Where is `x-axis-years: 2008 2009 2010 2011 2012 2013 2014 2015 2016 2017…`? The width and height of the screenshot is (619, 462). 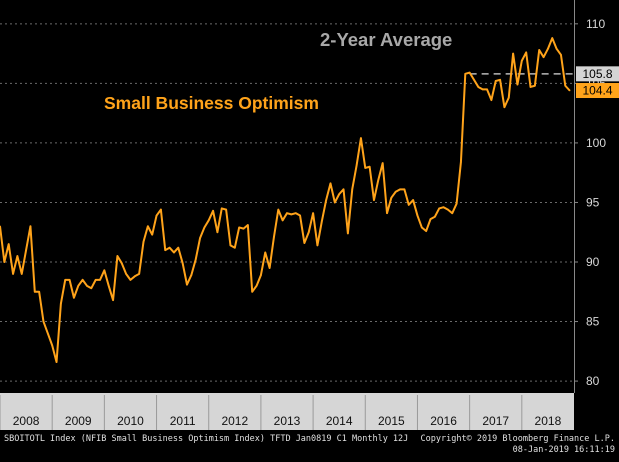
x-axis-years: 2008 2009 2010 2011 2012 2013 2014 2015 2016 2017… is located at coordinates (281, 412).